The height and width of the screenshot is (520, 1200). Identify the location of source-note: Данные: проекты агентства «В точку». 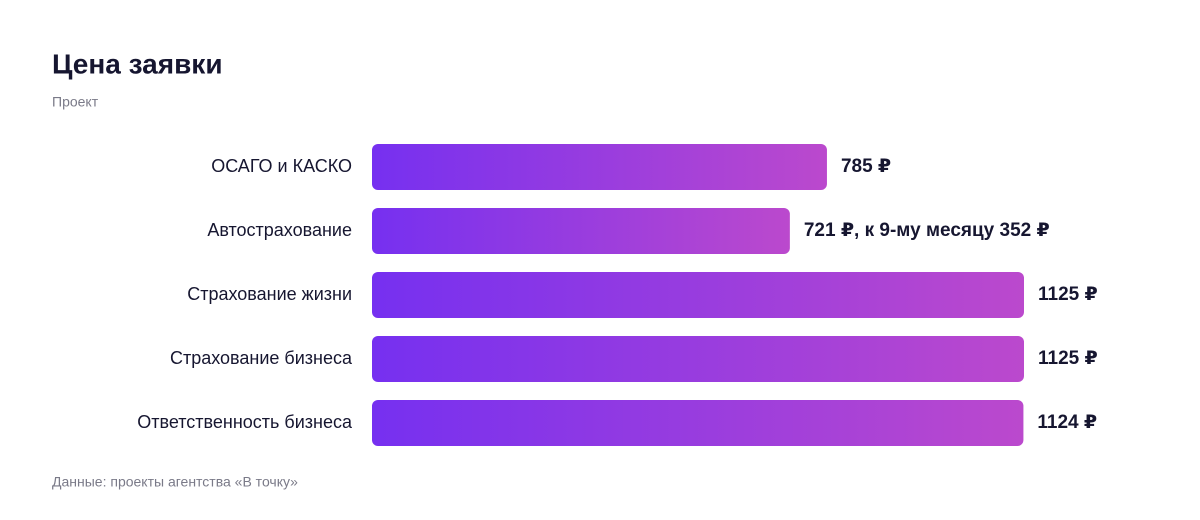
(175, 482).